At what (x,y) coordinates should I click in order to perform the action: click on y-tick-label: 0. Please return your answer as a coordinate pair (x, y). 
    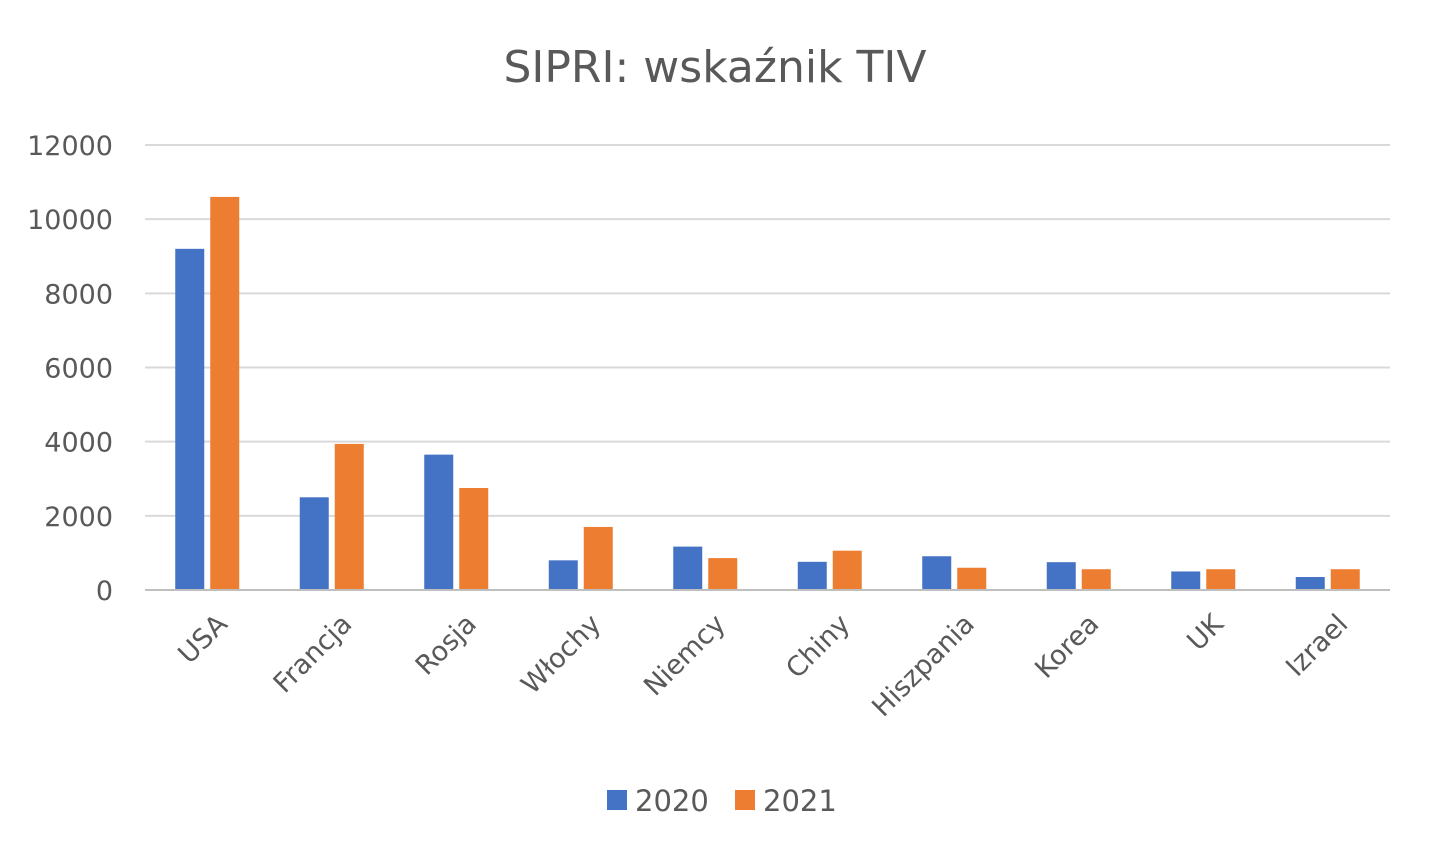
    Looking at the image, I should click on (104, 591).